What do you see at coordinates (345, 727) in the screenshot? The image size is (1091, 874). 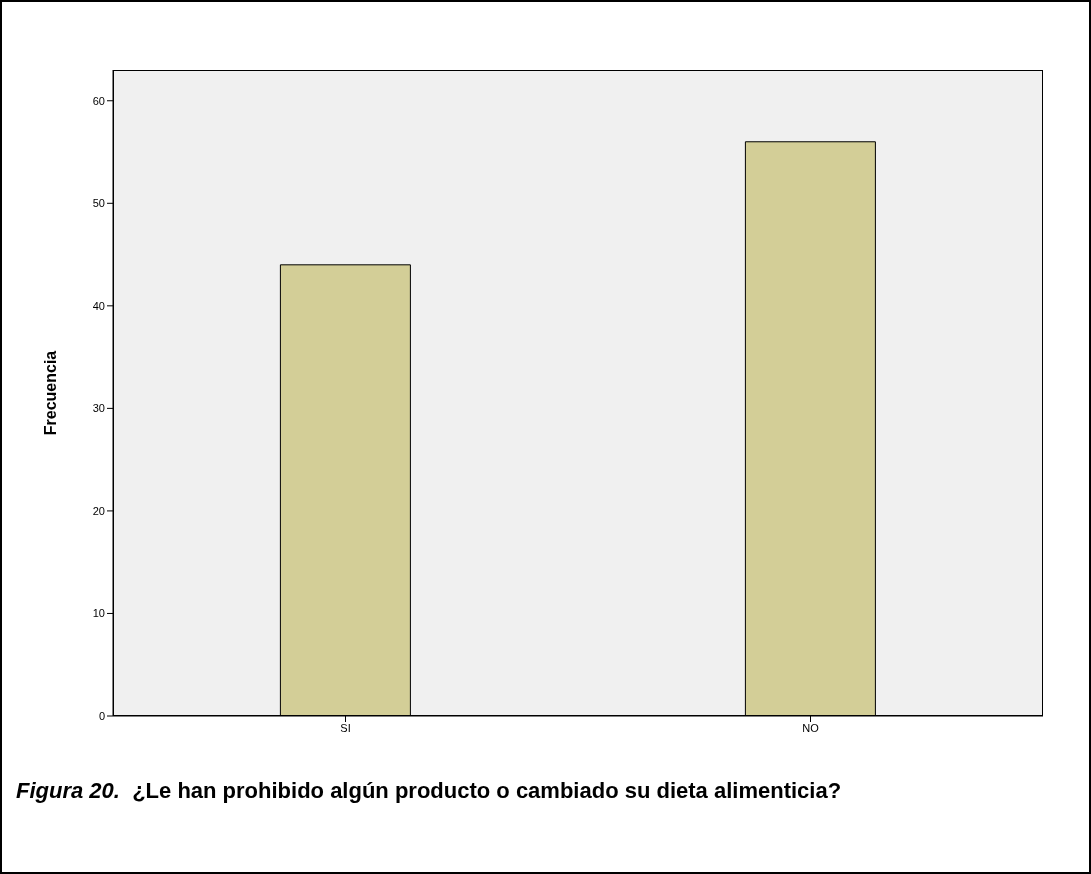 I see `x-tick-label: SI` at bounding box center [345, 727].